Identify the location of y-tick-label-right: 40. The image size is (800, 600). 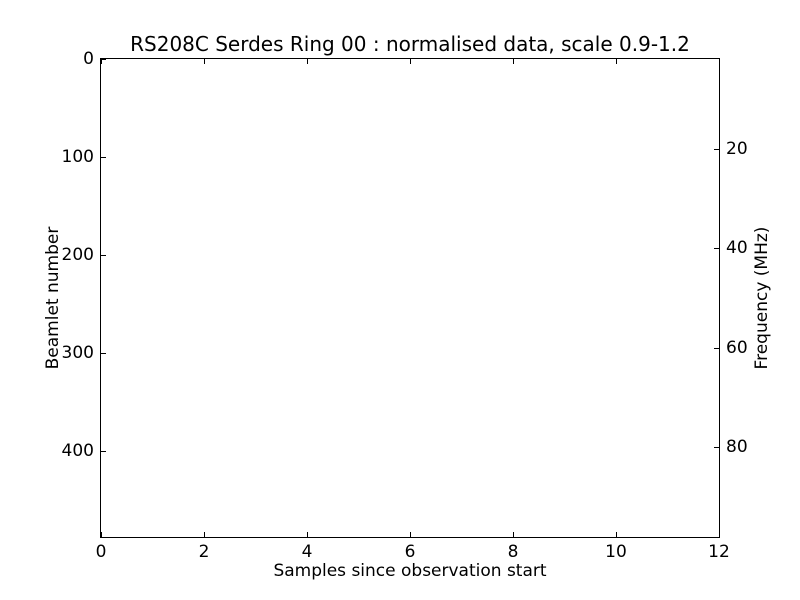
(737, 248).